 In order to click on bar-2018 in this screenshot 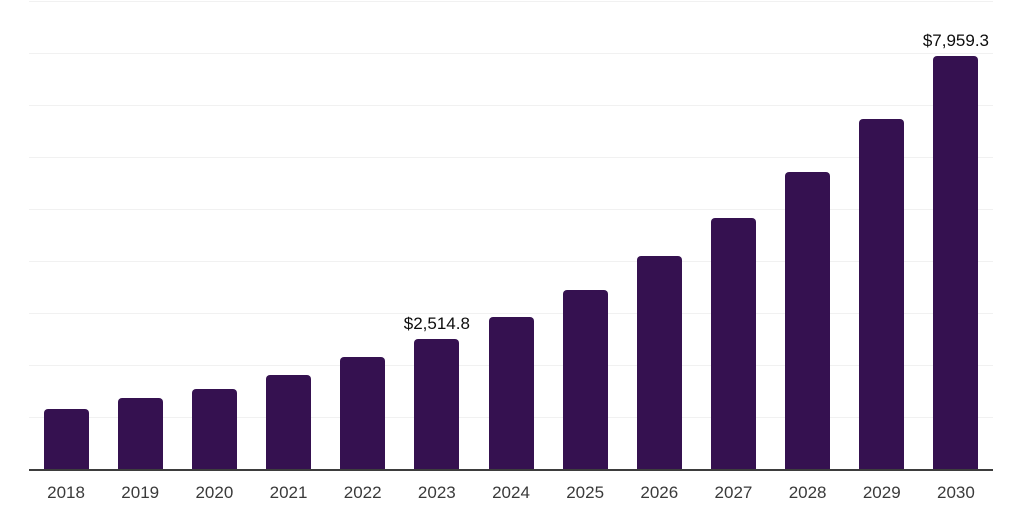, I will do `click(66, 439)`.